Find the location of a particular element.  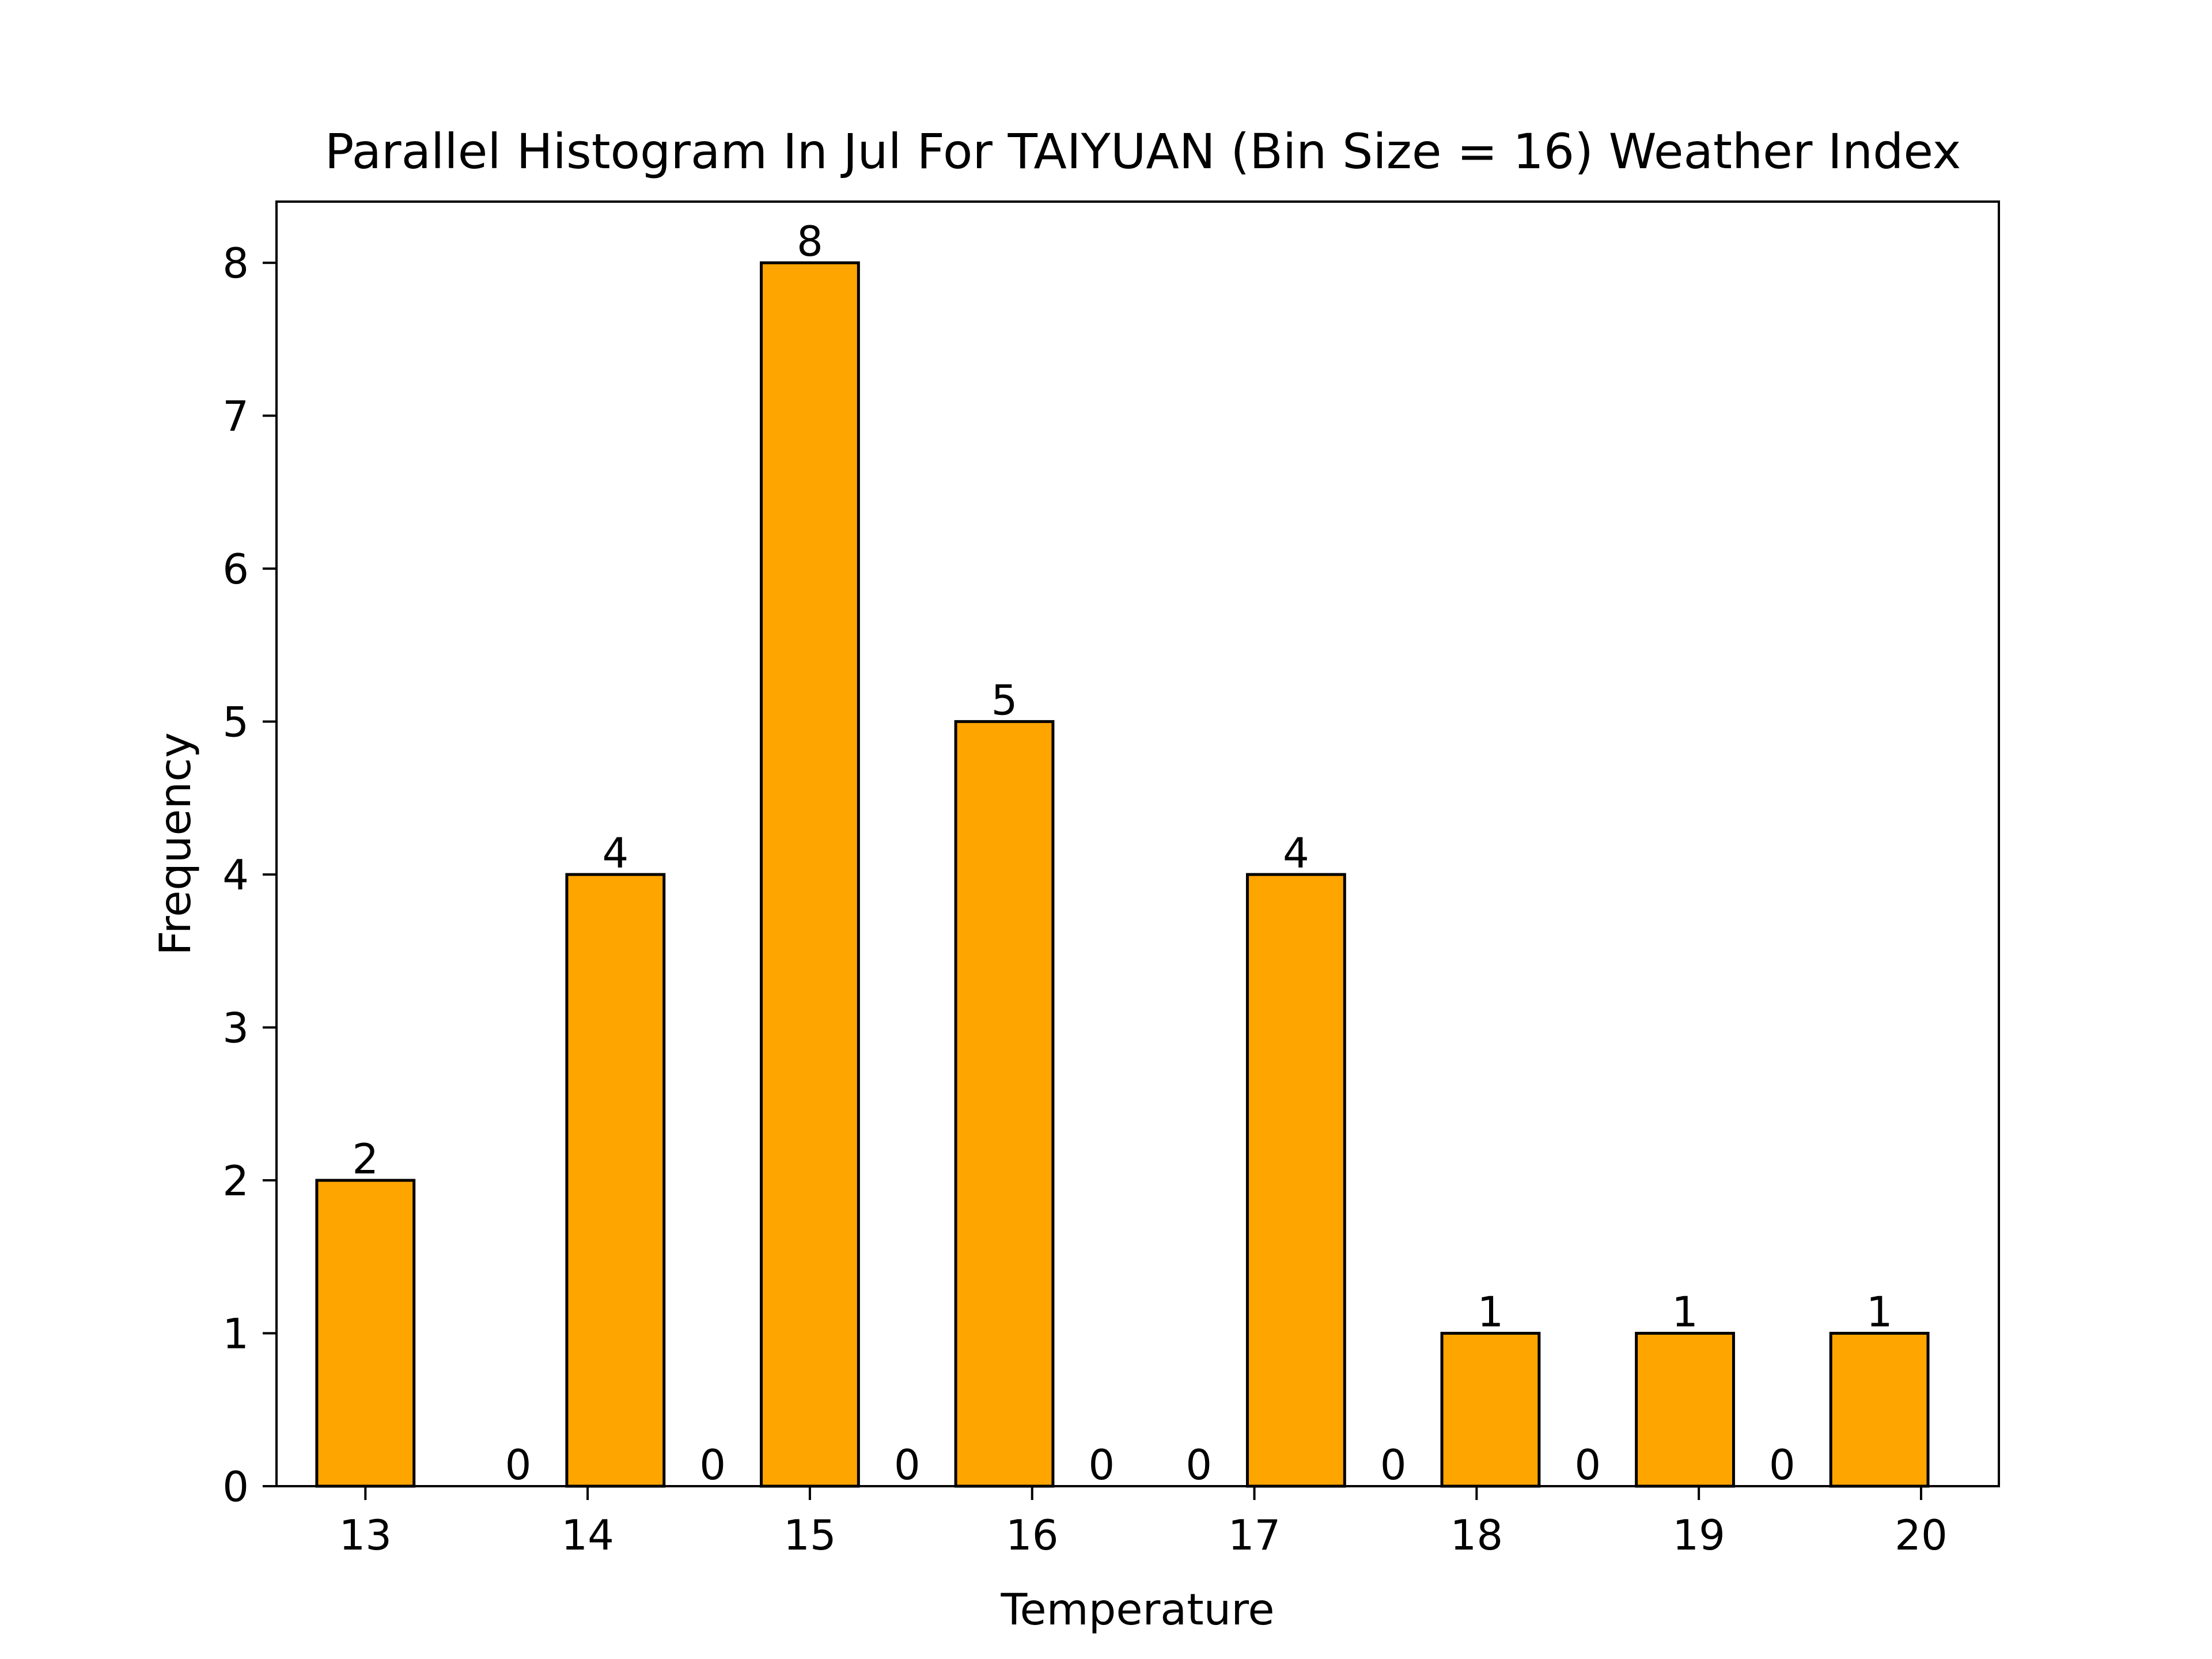

y-axis-label: Frequency is located at coordinates (175, 843).